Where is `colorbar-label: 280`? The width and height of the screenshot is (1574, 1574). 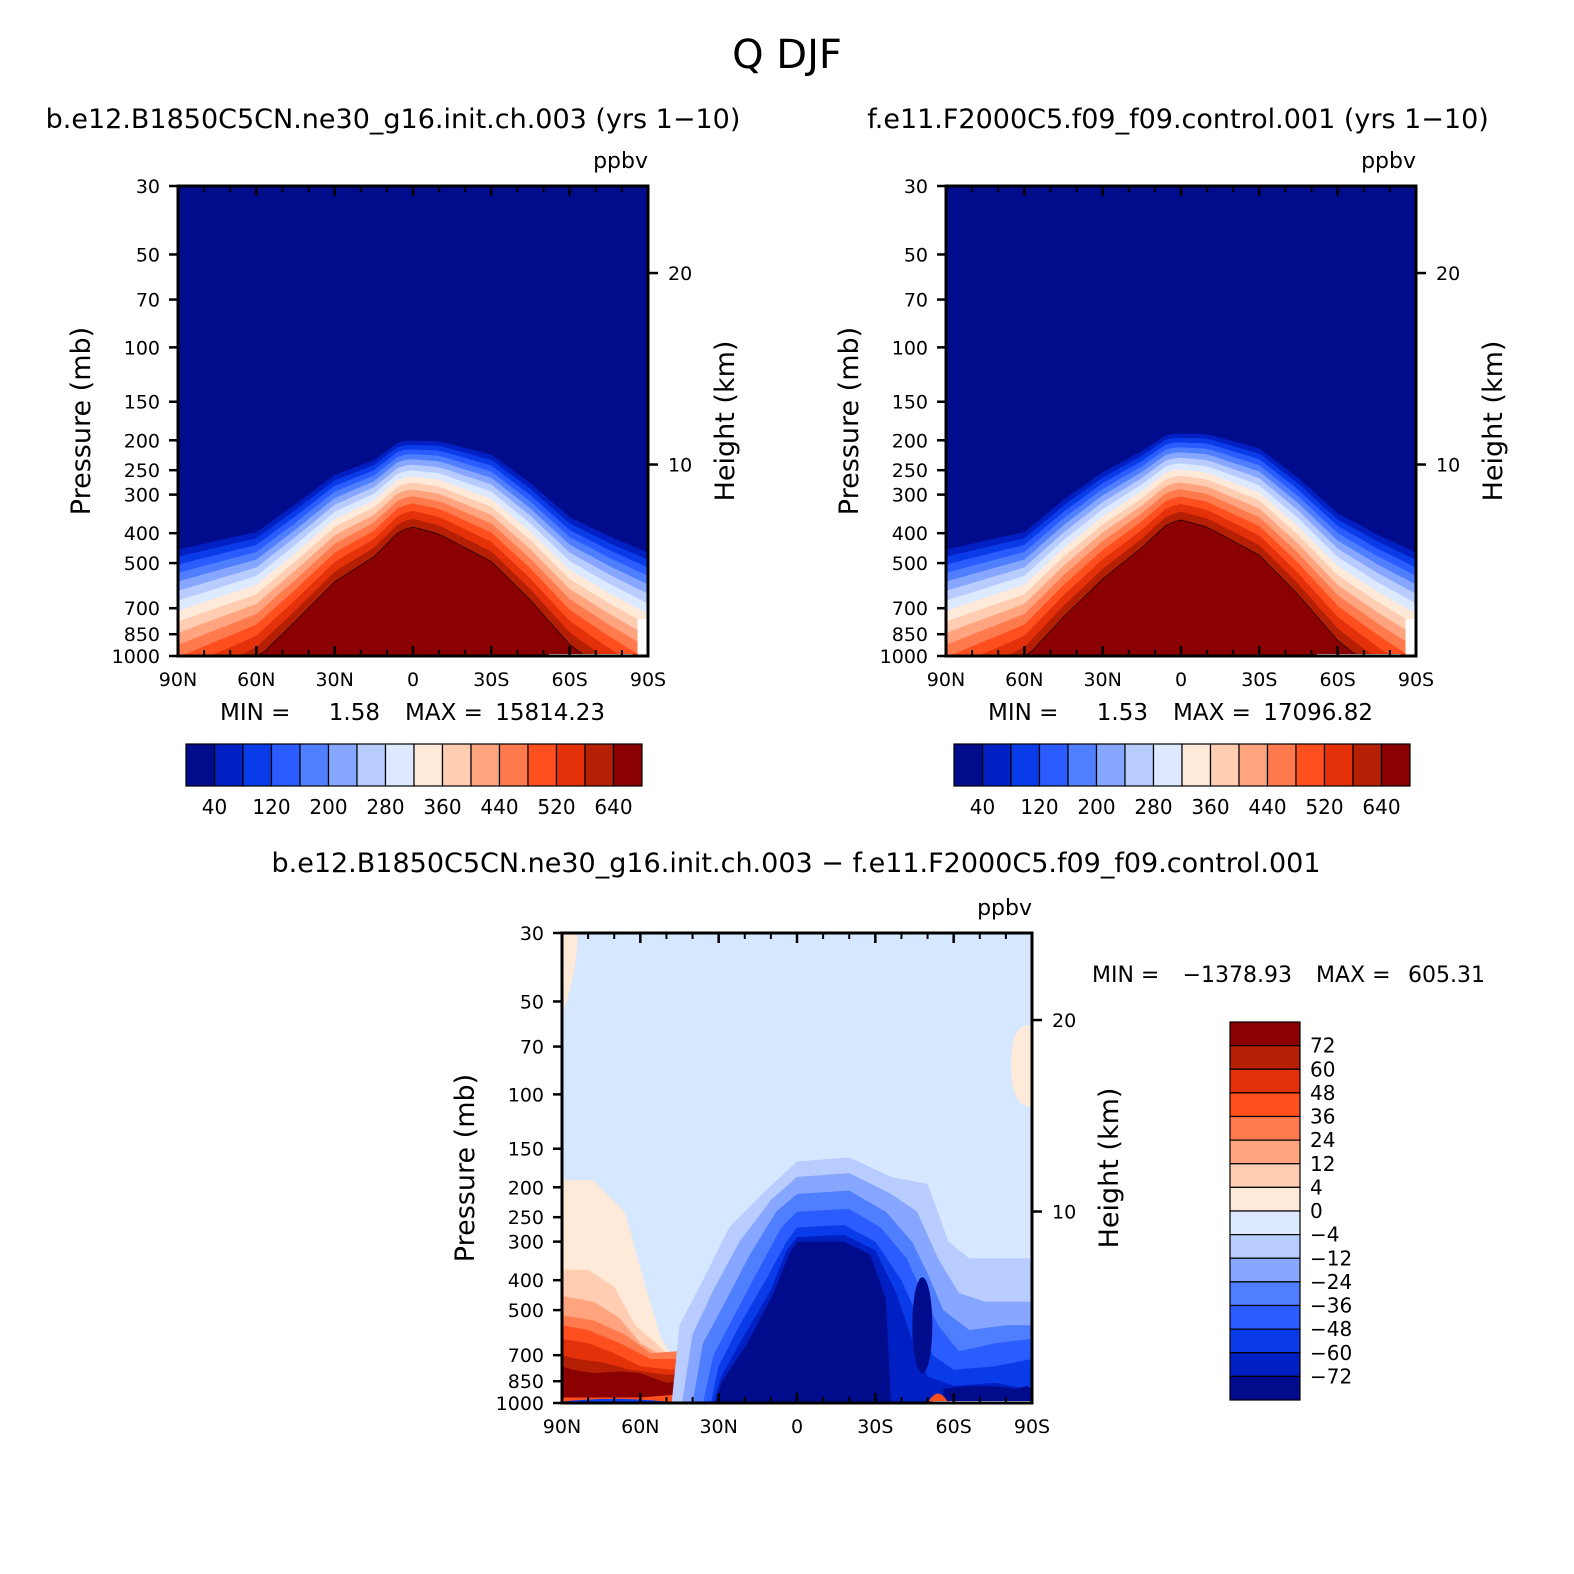 colorbar-label: 280 is located at coordinates (385, 807).